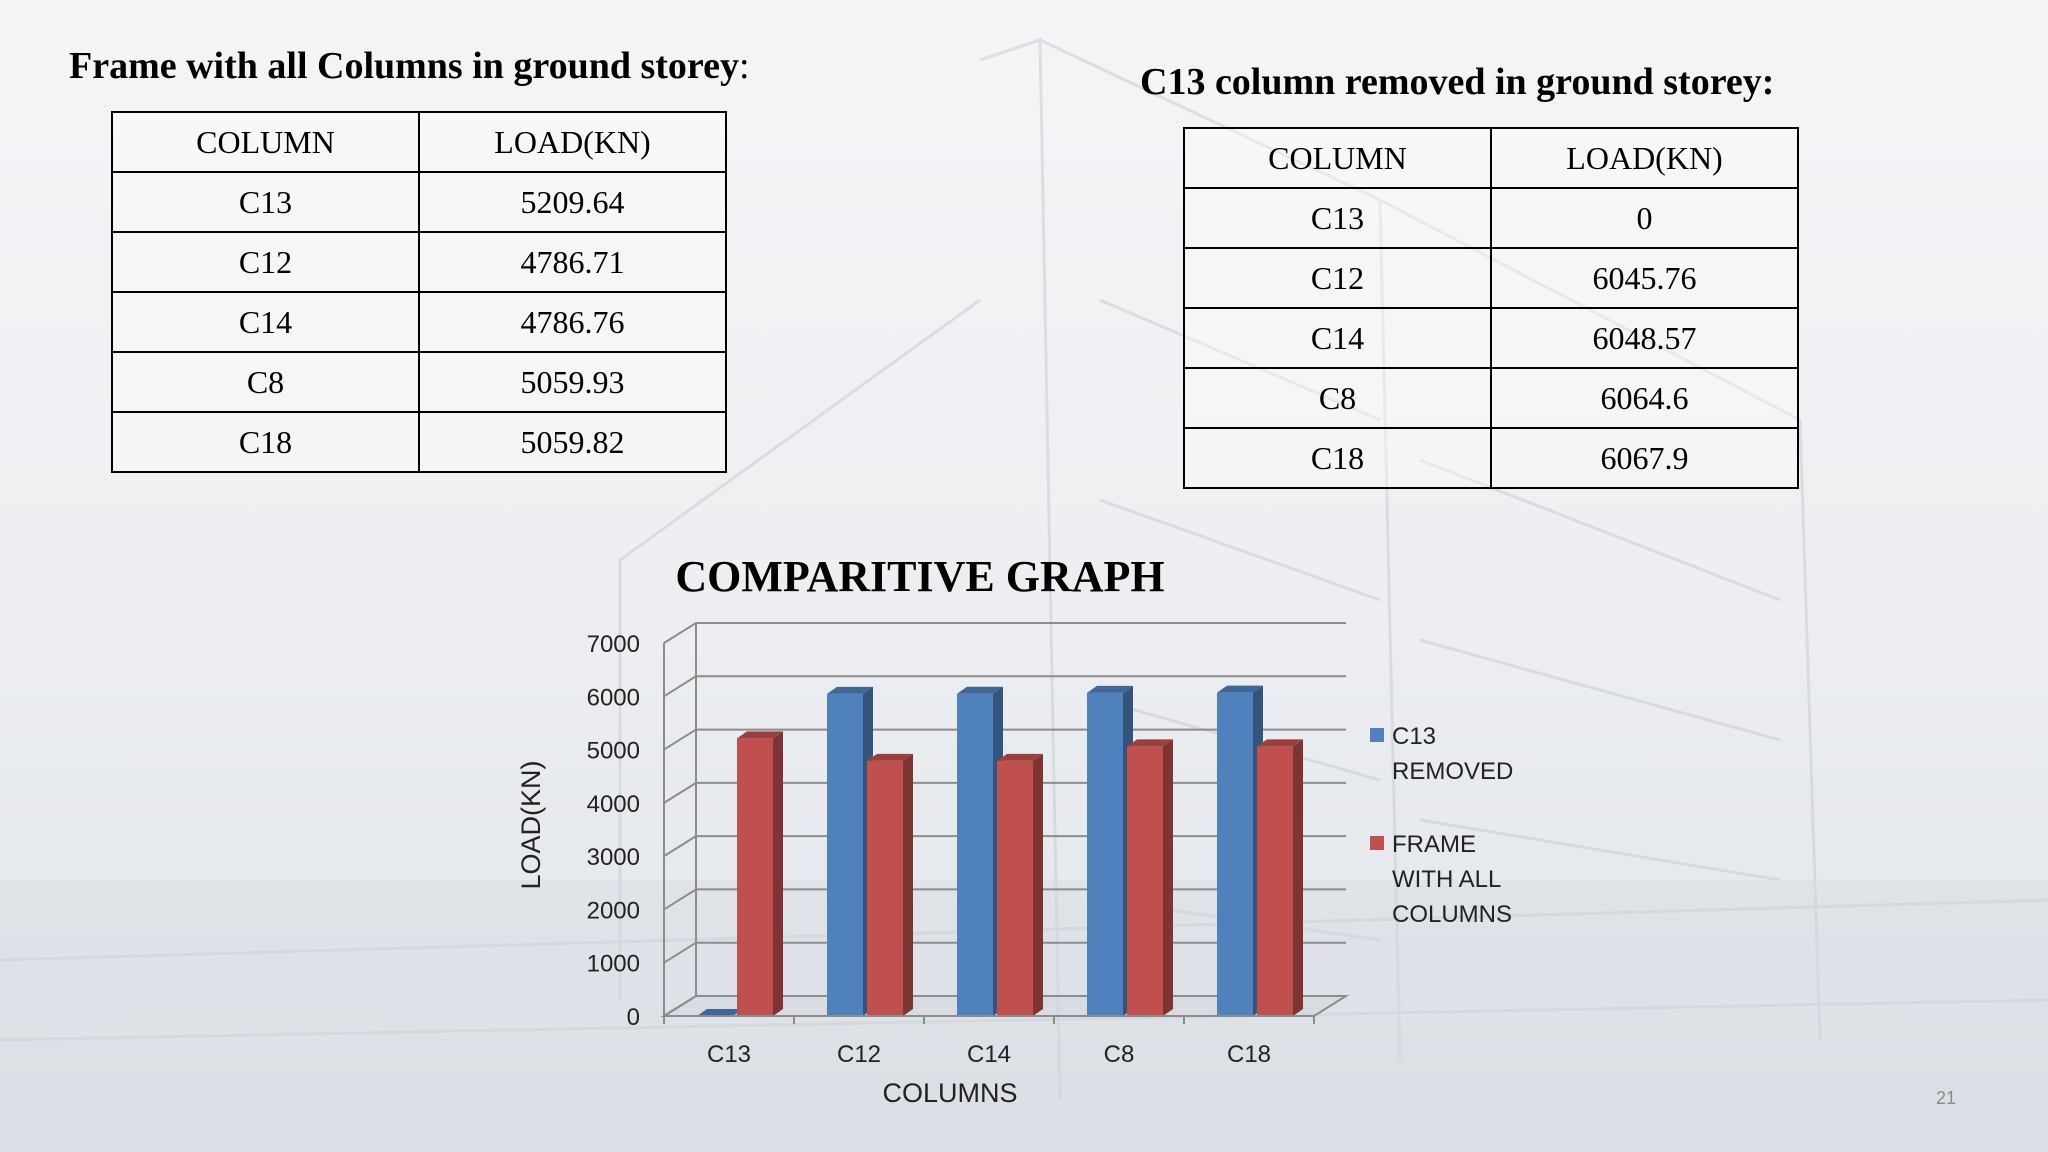 The height and width of the screenshot is (1152, 2048). Describe the element at coordinates (1457, 82) in the screenshot. I see `right-table-title: C13 column removed in ground storey:` at that location.